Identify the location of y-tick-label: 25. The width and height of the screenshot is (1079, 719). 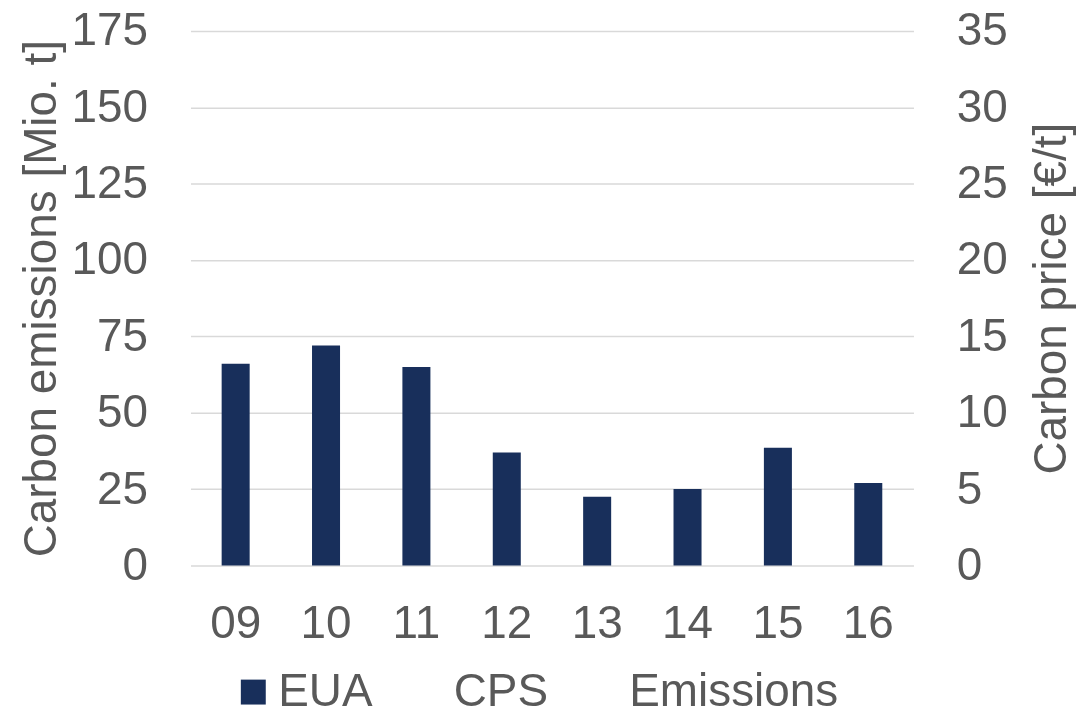
(123, 487).